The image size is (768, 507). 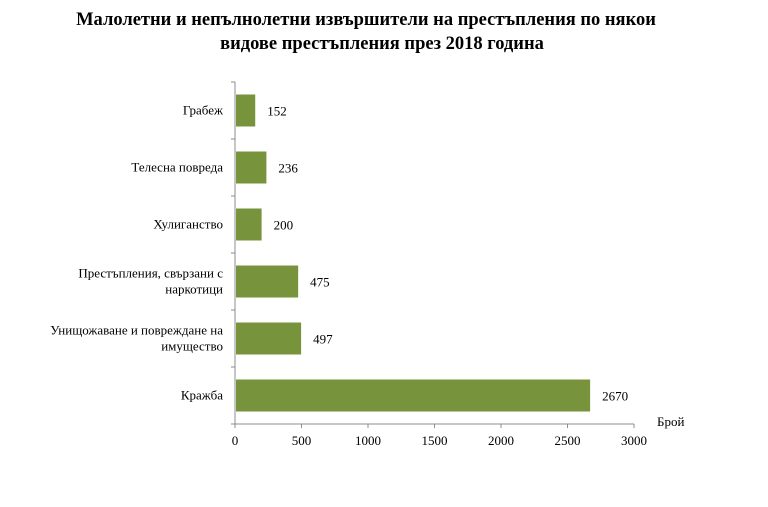 I want to click on category-label-line: Телесна повреда, so click(x=177, y=167).